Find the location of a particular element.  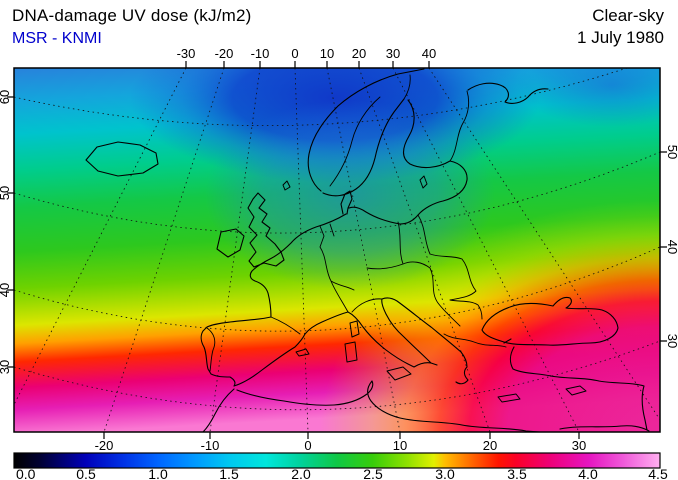

lat-label-right: 50 is located at coordinates (671, 152).